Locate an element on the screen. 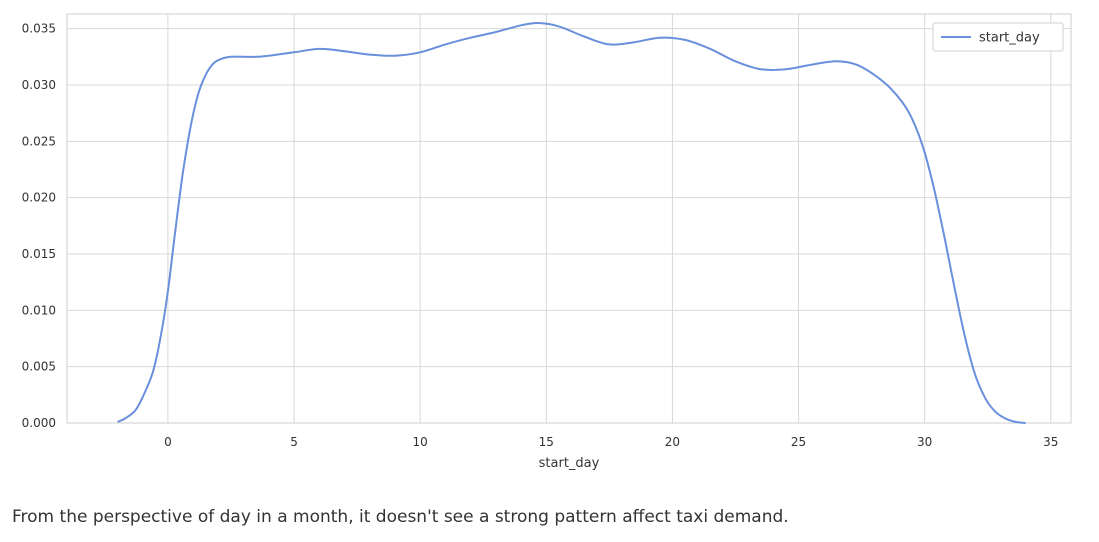  x-tick-label: 25 is located at coordinates (798, 442).